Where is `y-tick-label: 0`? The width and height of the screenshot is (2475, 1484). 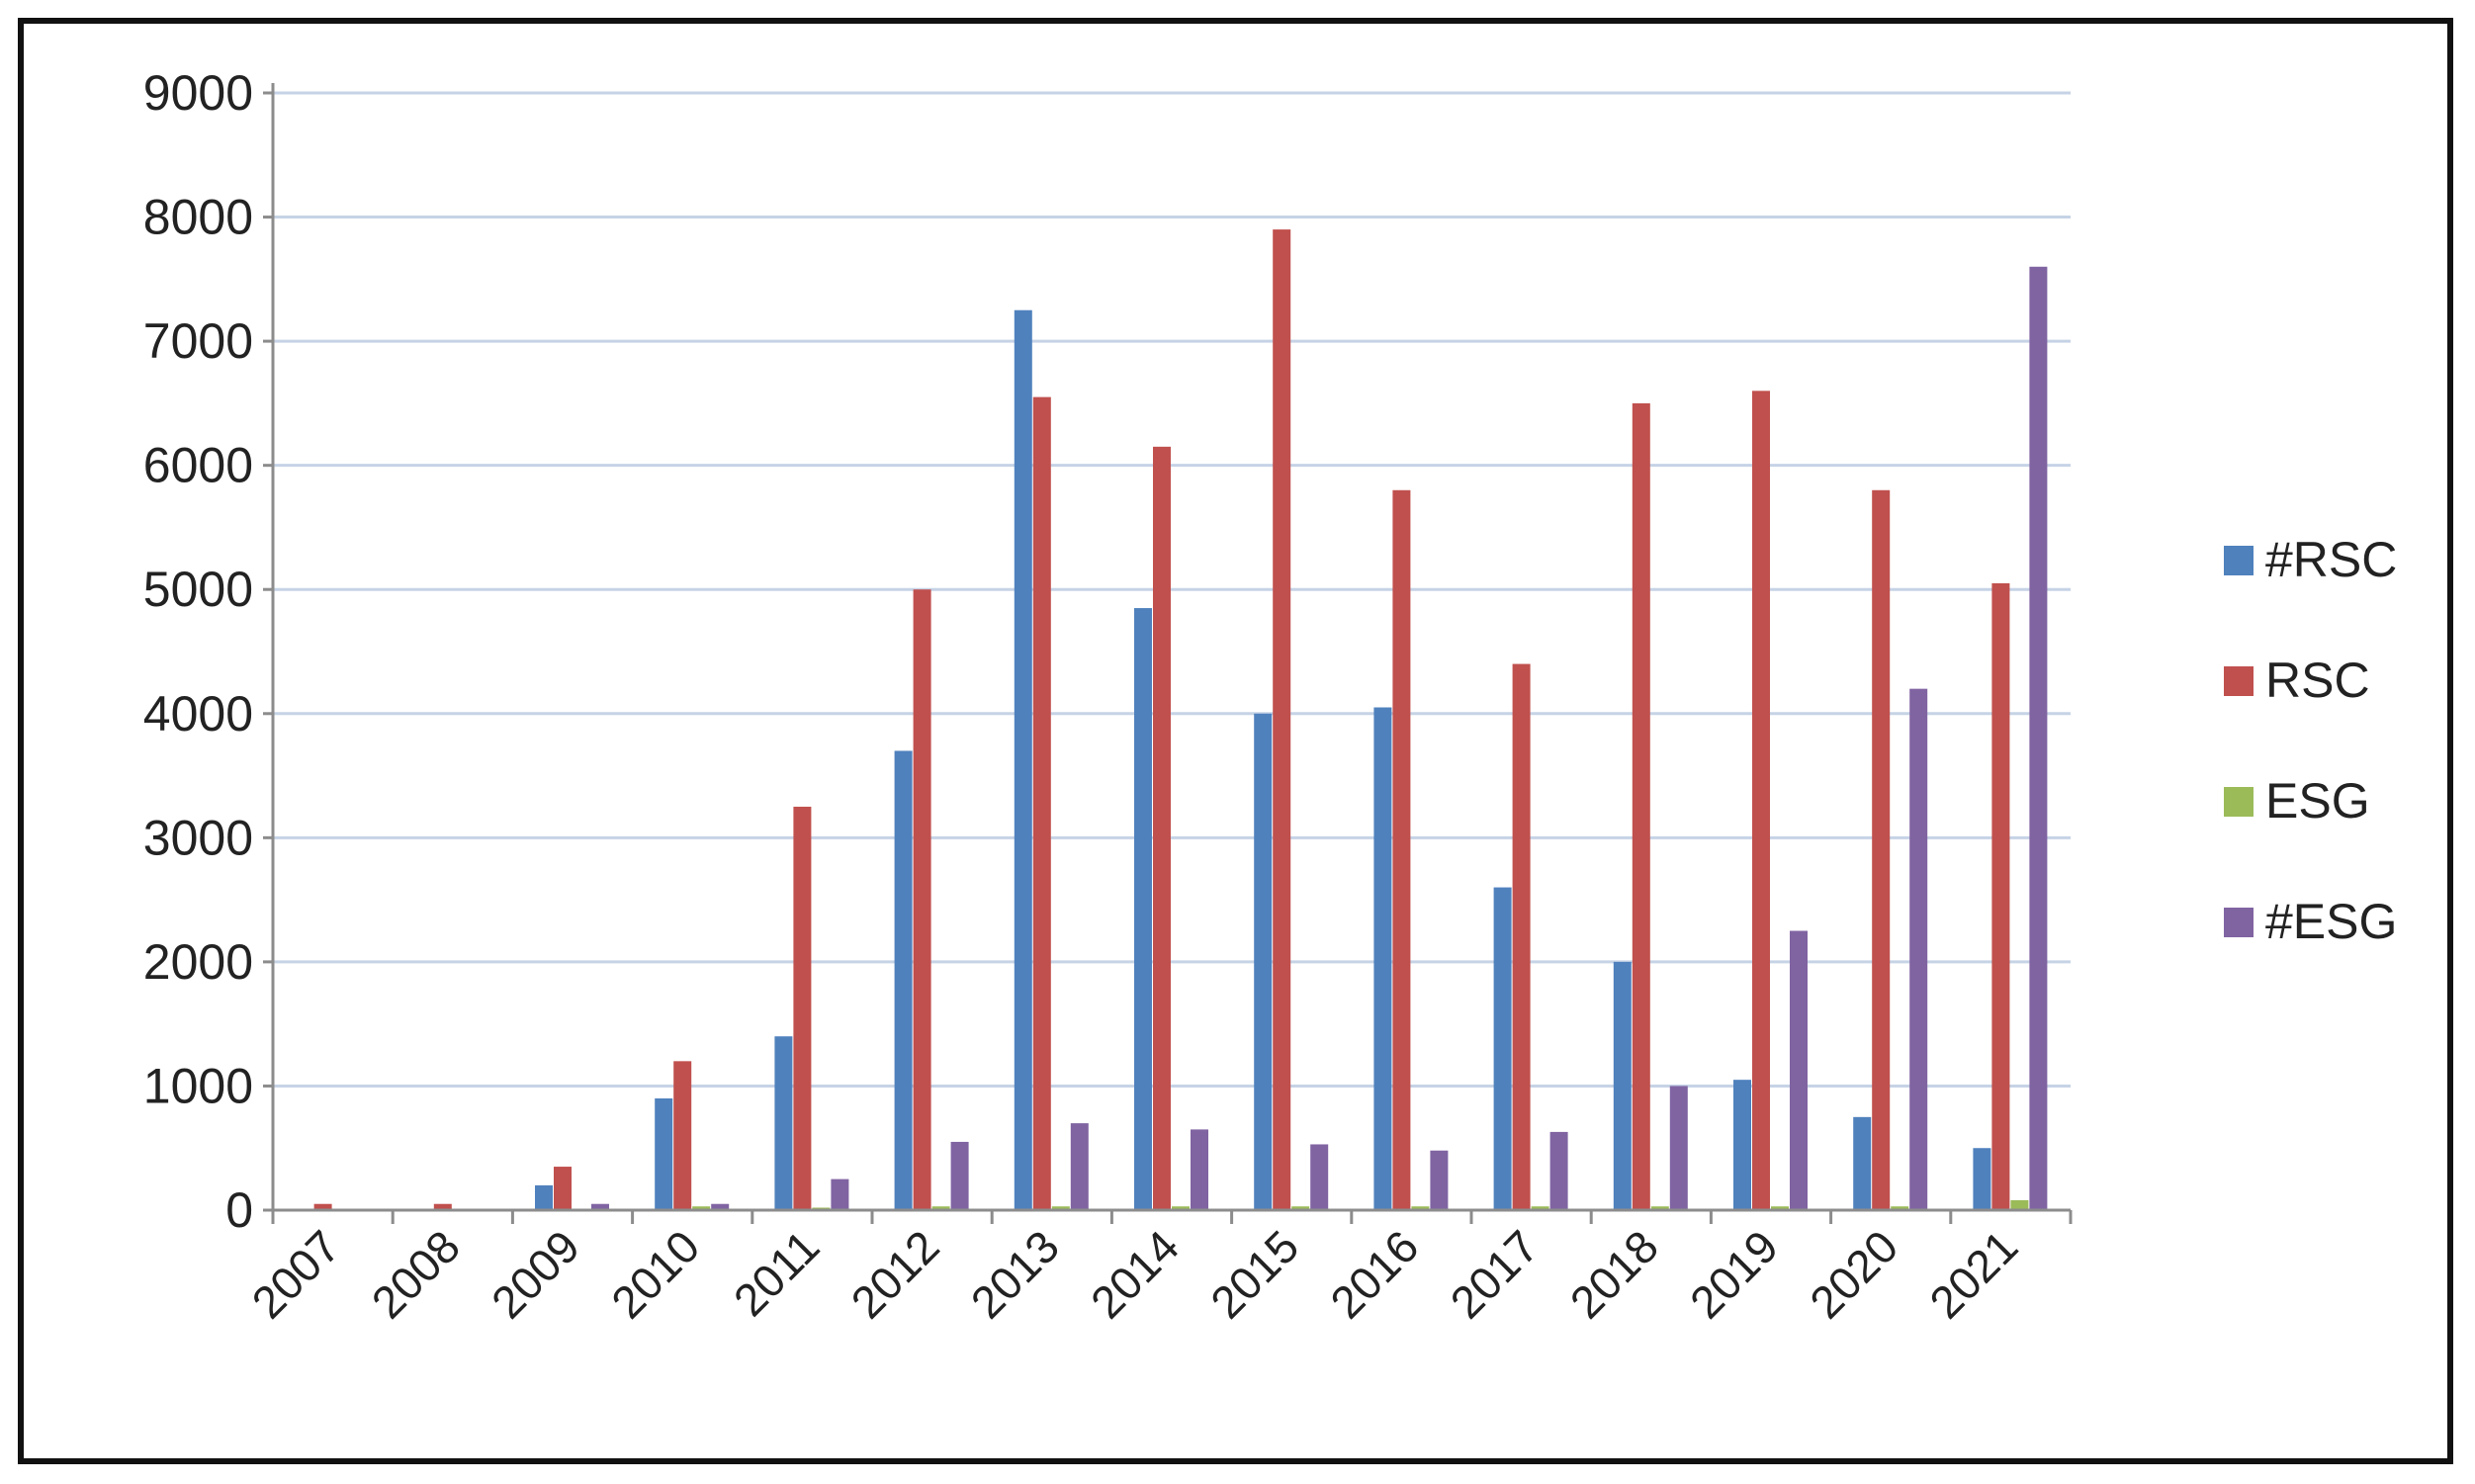 y-tick-label: 0 is located at coordinates (239, 1210).